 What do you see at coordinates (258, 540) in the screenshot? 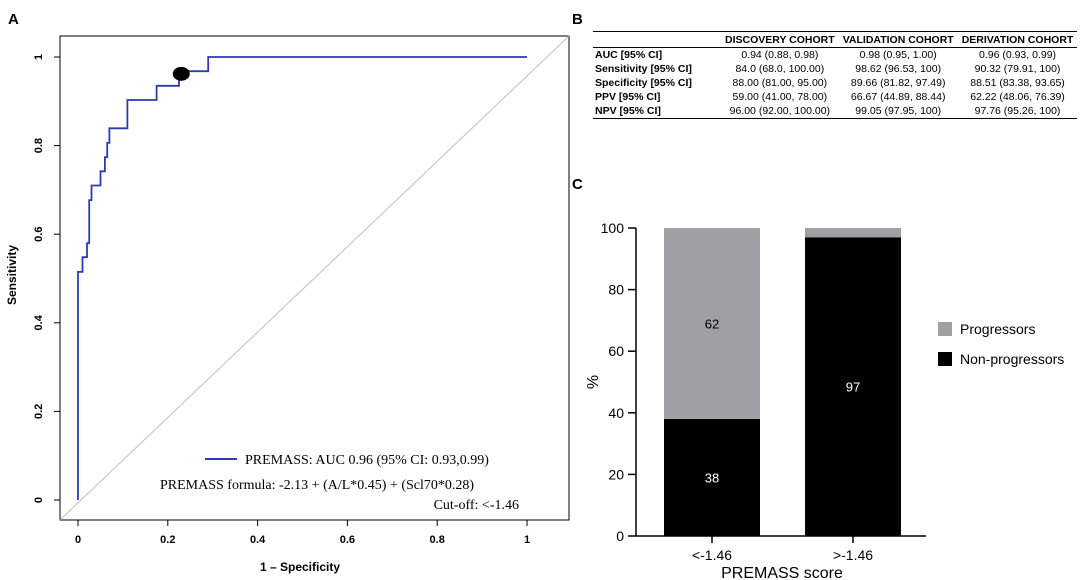
I see `roc-x-tick-label: 0.4` at bounding box center [258, 540].